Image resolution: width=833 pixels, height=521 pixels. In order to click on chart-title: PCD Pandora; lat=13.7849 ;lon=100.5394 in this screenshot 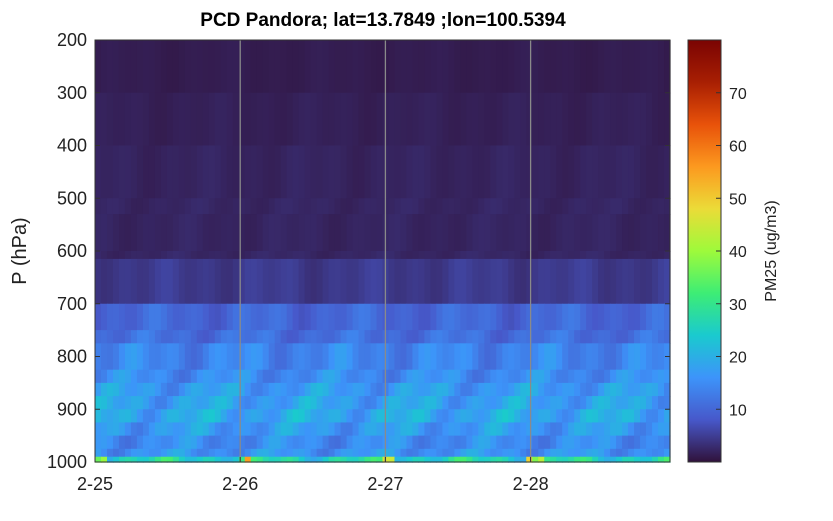, I will do `click(383, 20)`.